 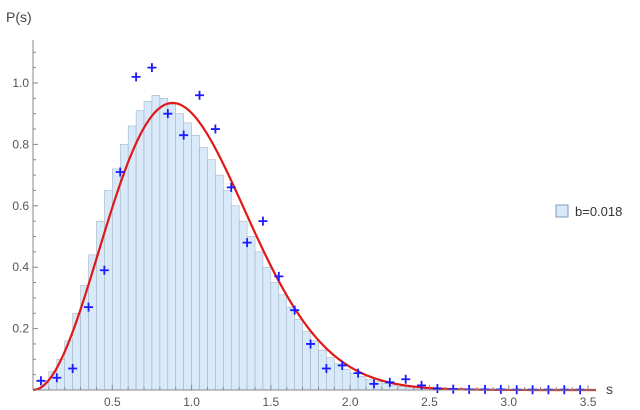 I want to click on x-tick-label: 0.5, so click(x=112, y=402).